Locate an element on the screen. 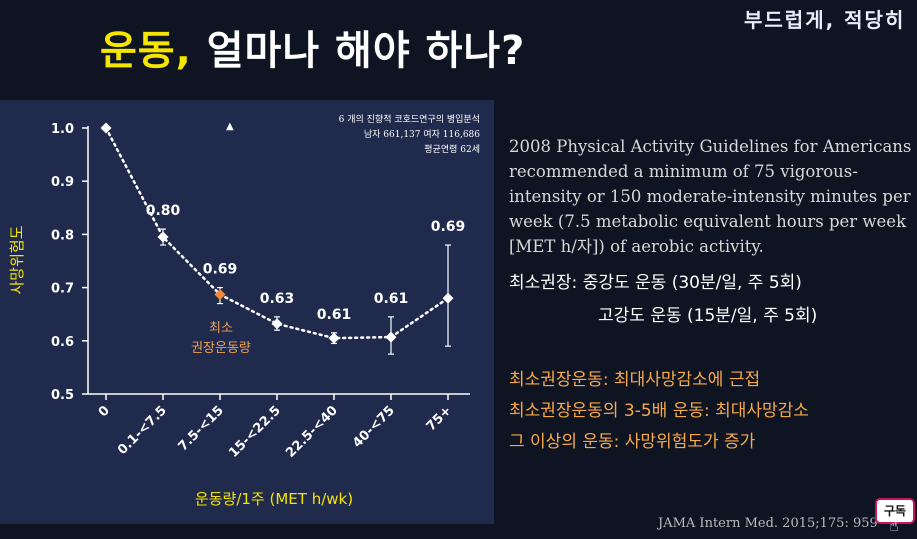 The image size is (917, 539). y-tick-label: 0.7 is located at coordinates (62, 289).